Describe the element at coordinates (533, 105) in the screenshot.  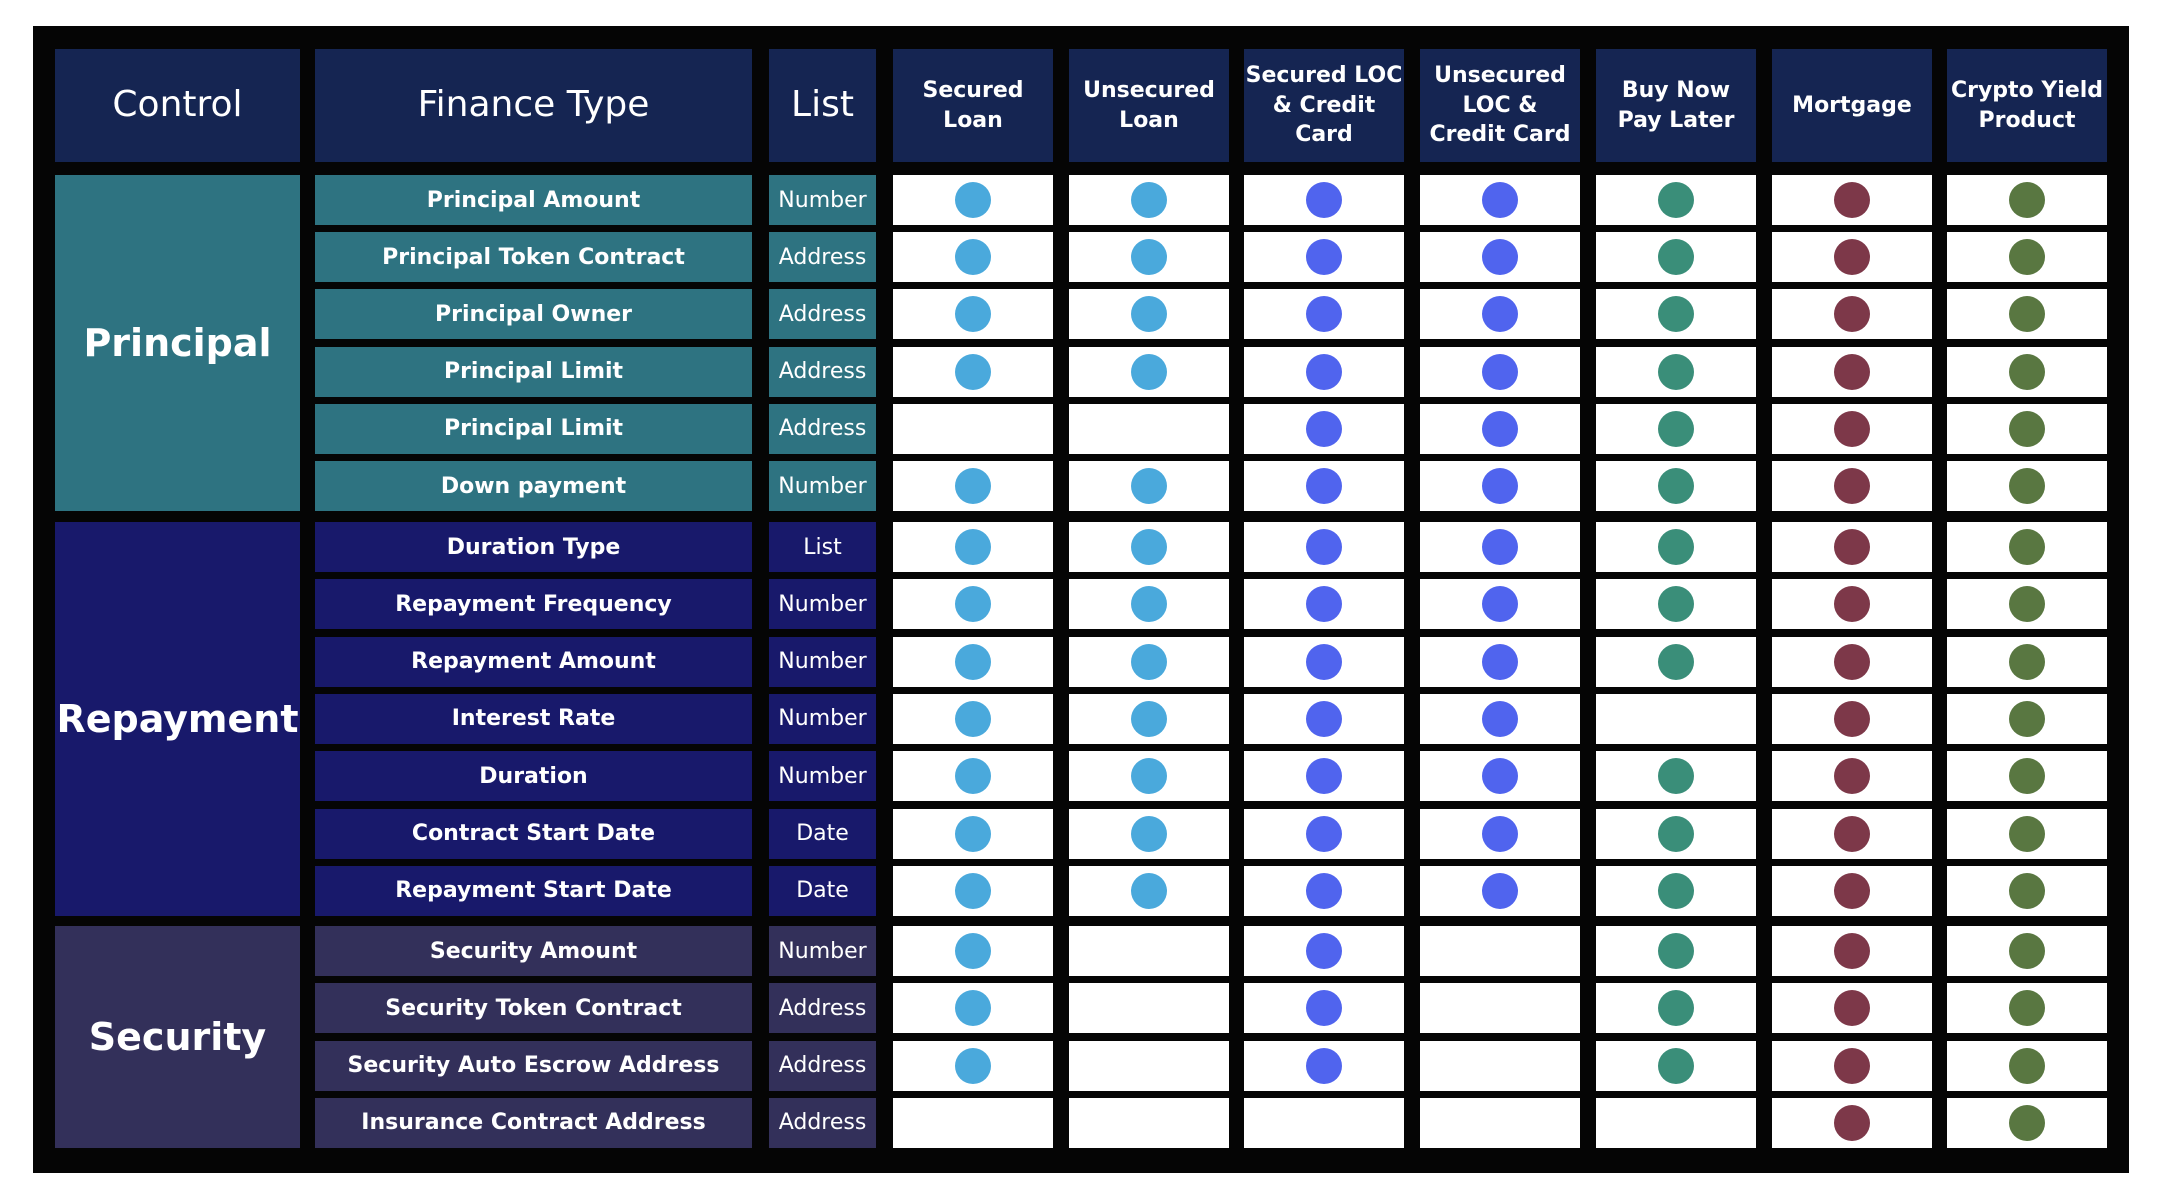
I see `finance-type-header: Finance Type` at that location.